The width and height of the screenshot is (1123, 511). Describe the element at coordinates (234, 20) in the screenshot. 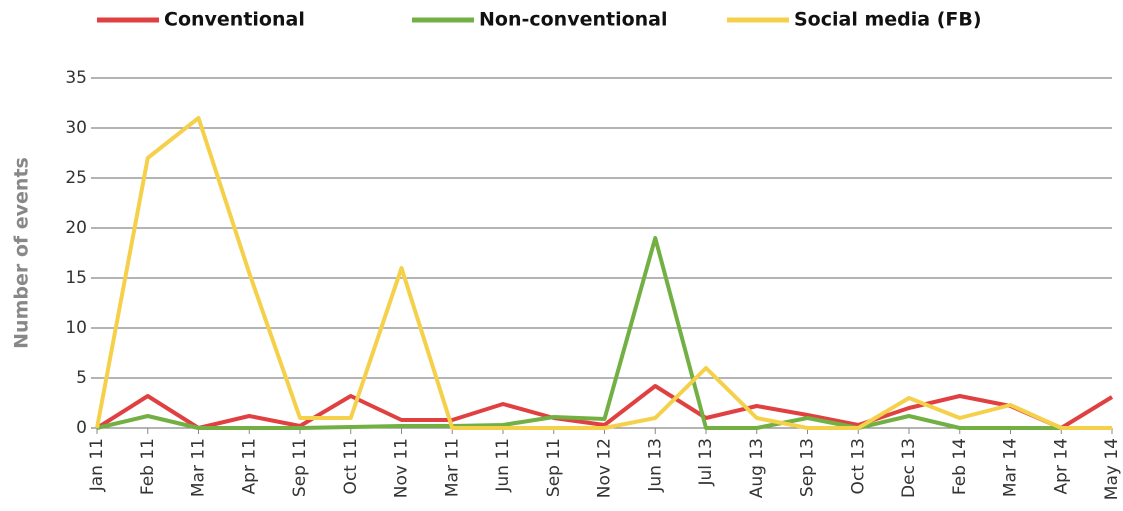

I see `legend-label: Conventional` at that location.